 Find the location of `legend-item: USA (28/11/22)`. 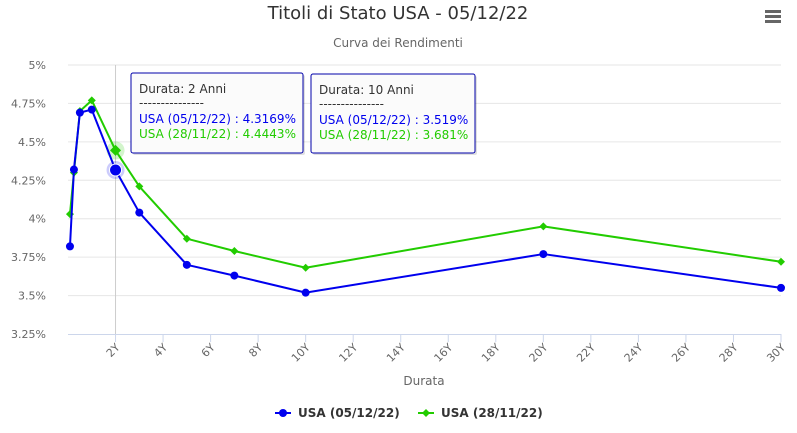

legend-item: USA (28/11/22) is located at coordinates (480, 413).